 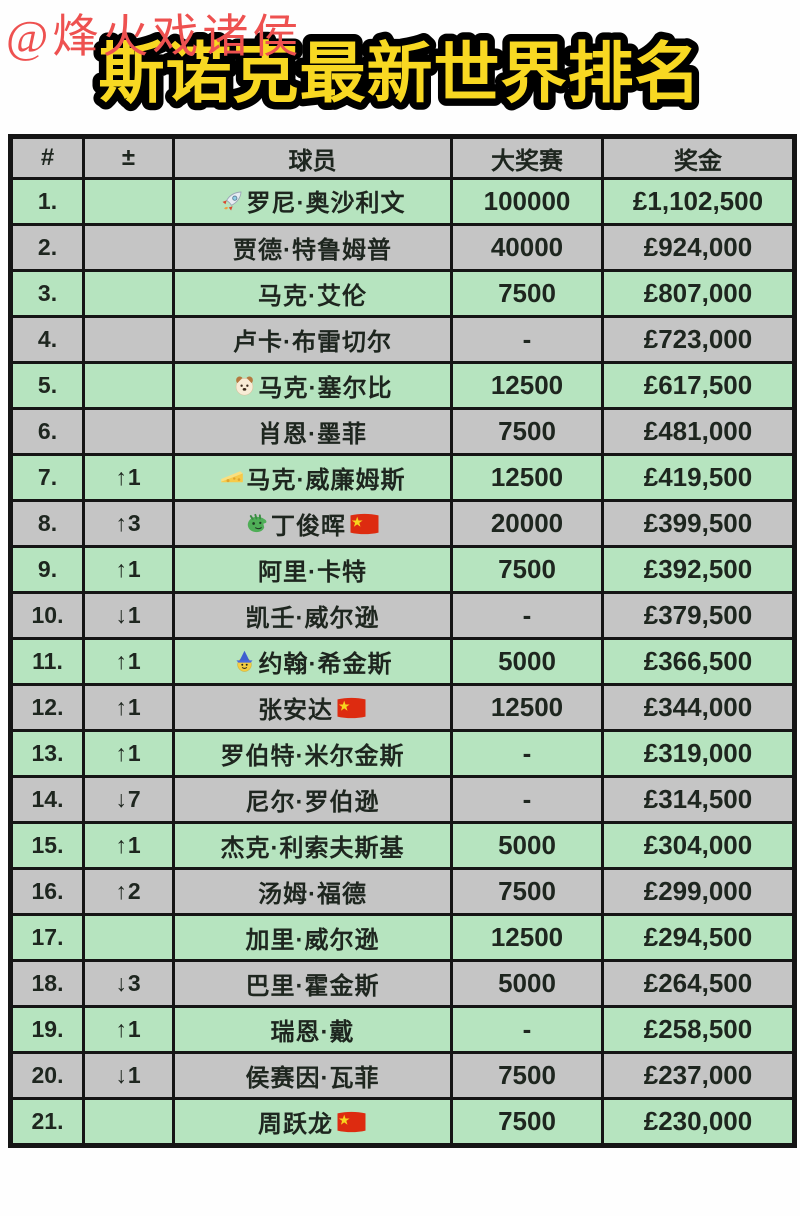 I want to click on change-cell: ↓7, so click(x=128, y=799).